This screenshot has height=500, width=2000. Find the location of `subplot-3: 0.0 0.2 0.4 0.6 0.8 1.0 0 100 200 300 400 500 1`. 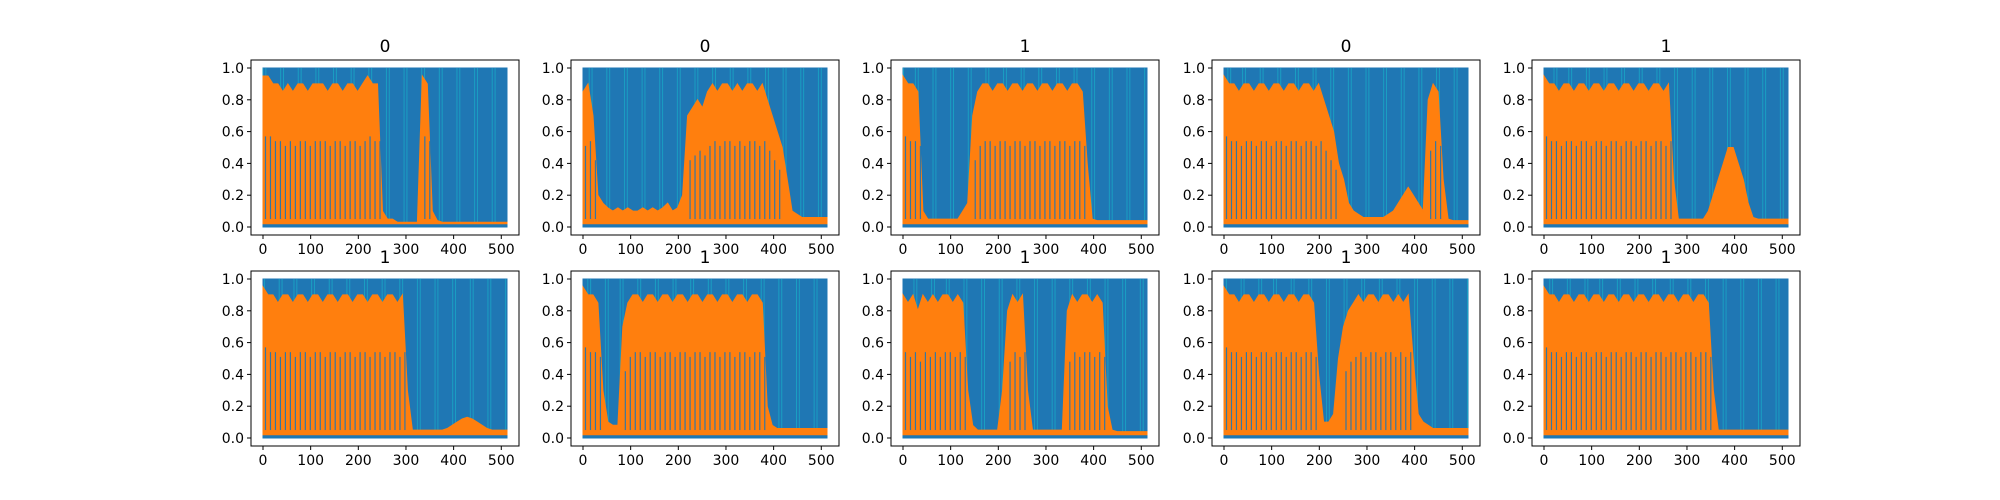

subplot-3: 0.0 0.2 0.4 0.6 0.8 1.0 0 100 200 300 400 500 1 is located at coordinates (1011, 147).